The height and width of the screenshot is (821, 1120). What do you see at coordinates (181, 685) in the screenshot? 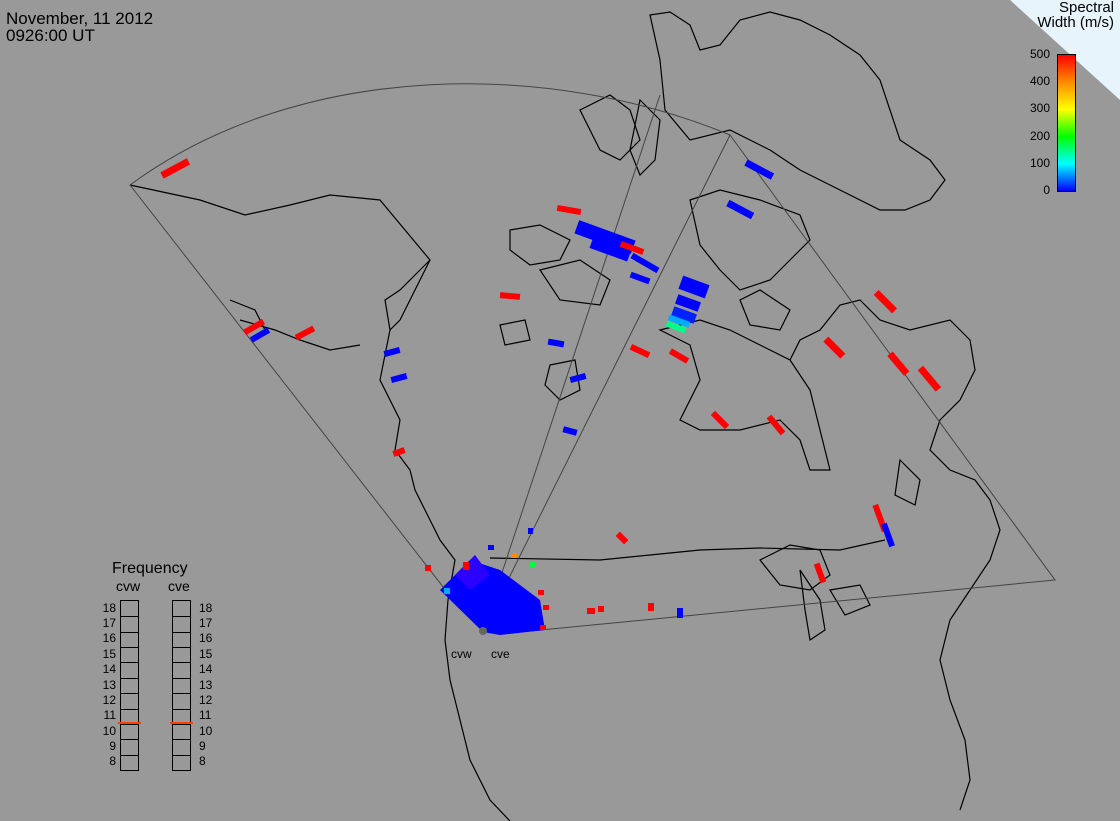
I see `frequency-column-cve` at bounding box center [181, 685].